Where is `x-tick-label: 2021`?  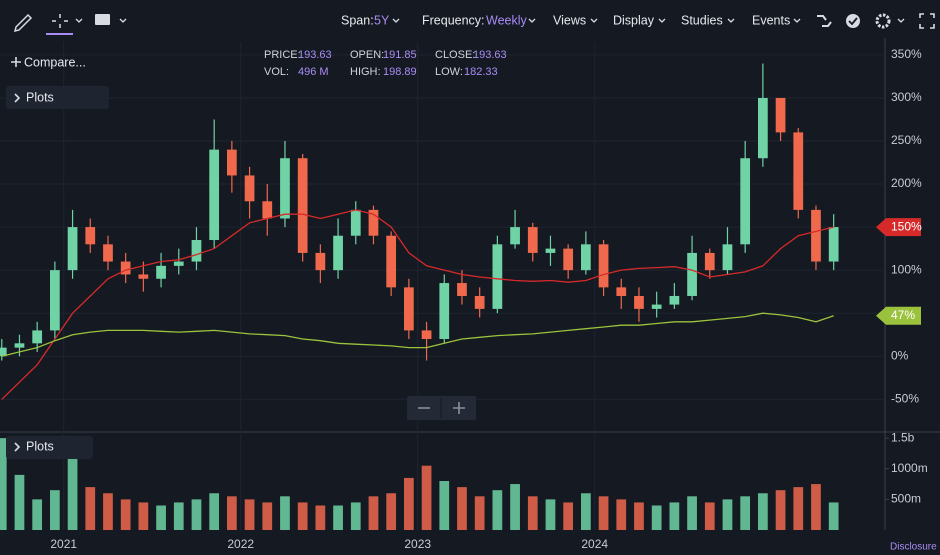
x-tick-label: 2021 is located at coordinates (63, 544).